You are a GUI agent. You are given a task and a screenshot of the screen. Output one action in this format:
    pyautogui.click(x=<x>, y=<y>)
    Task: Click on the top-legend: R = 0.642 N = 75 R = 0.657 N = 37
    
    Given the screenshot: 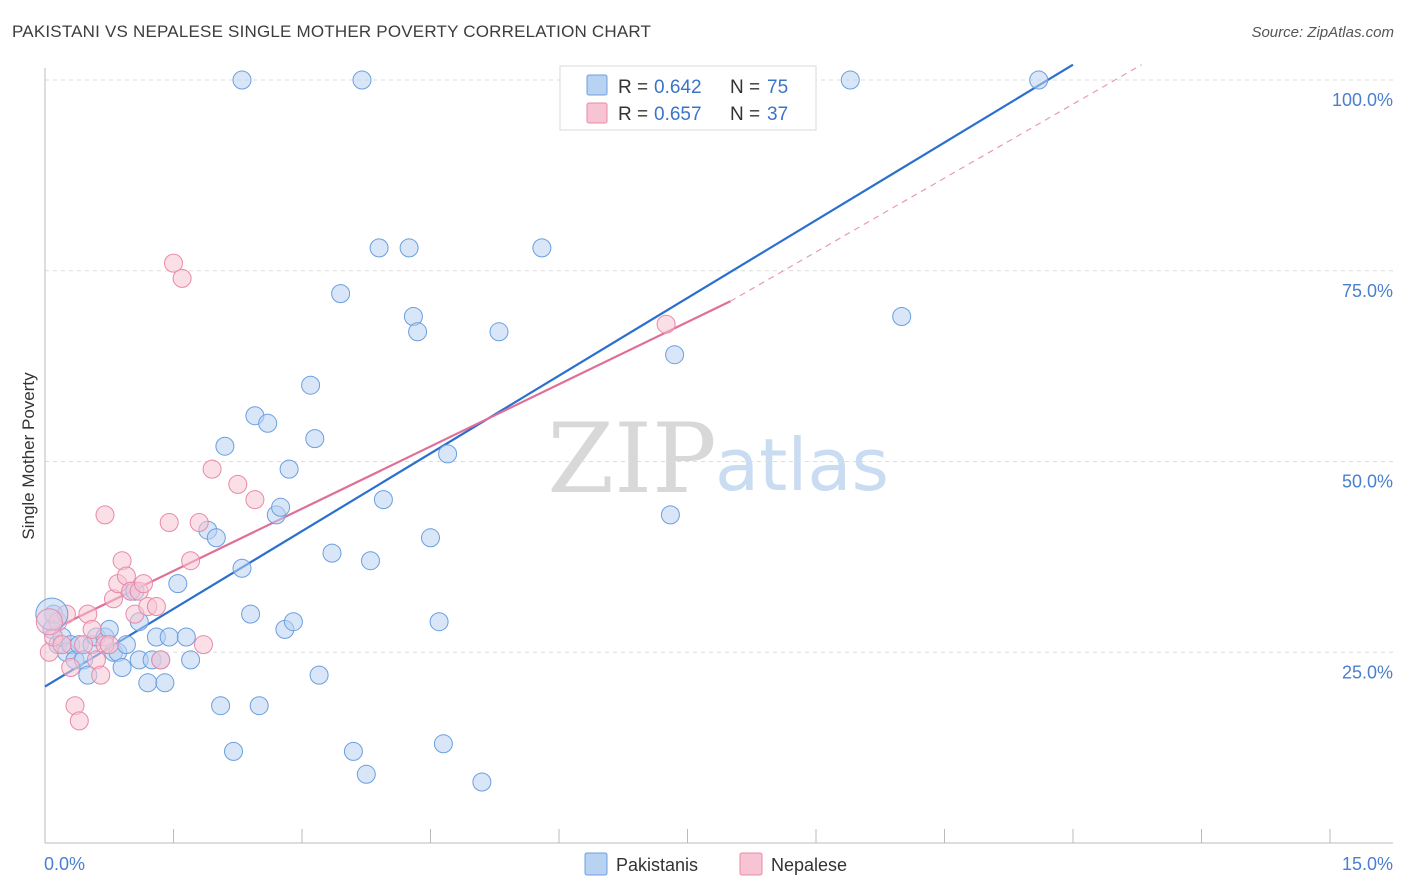 What is the action you would take?
    pyautogui.click(x=688, y=98)
    